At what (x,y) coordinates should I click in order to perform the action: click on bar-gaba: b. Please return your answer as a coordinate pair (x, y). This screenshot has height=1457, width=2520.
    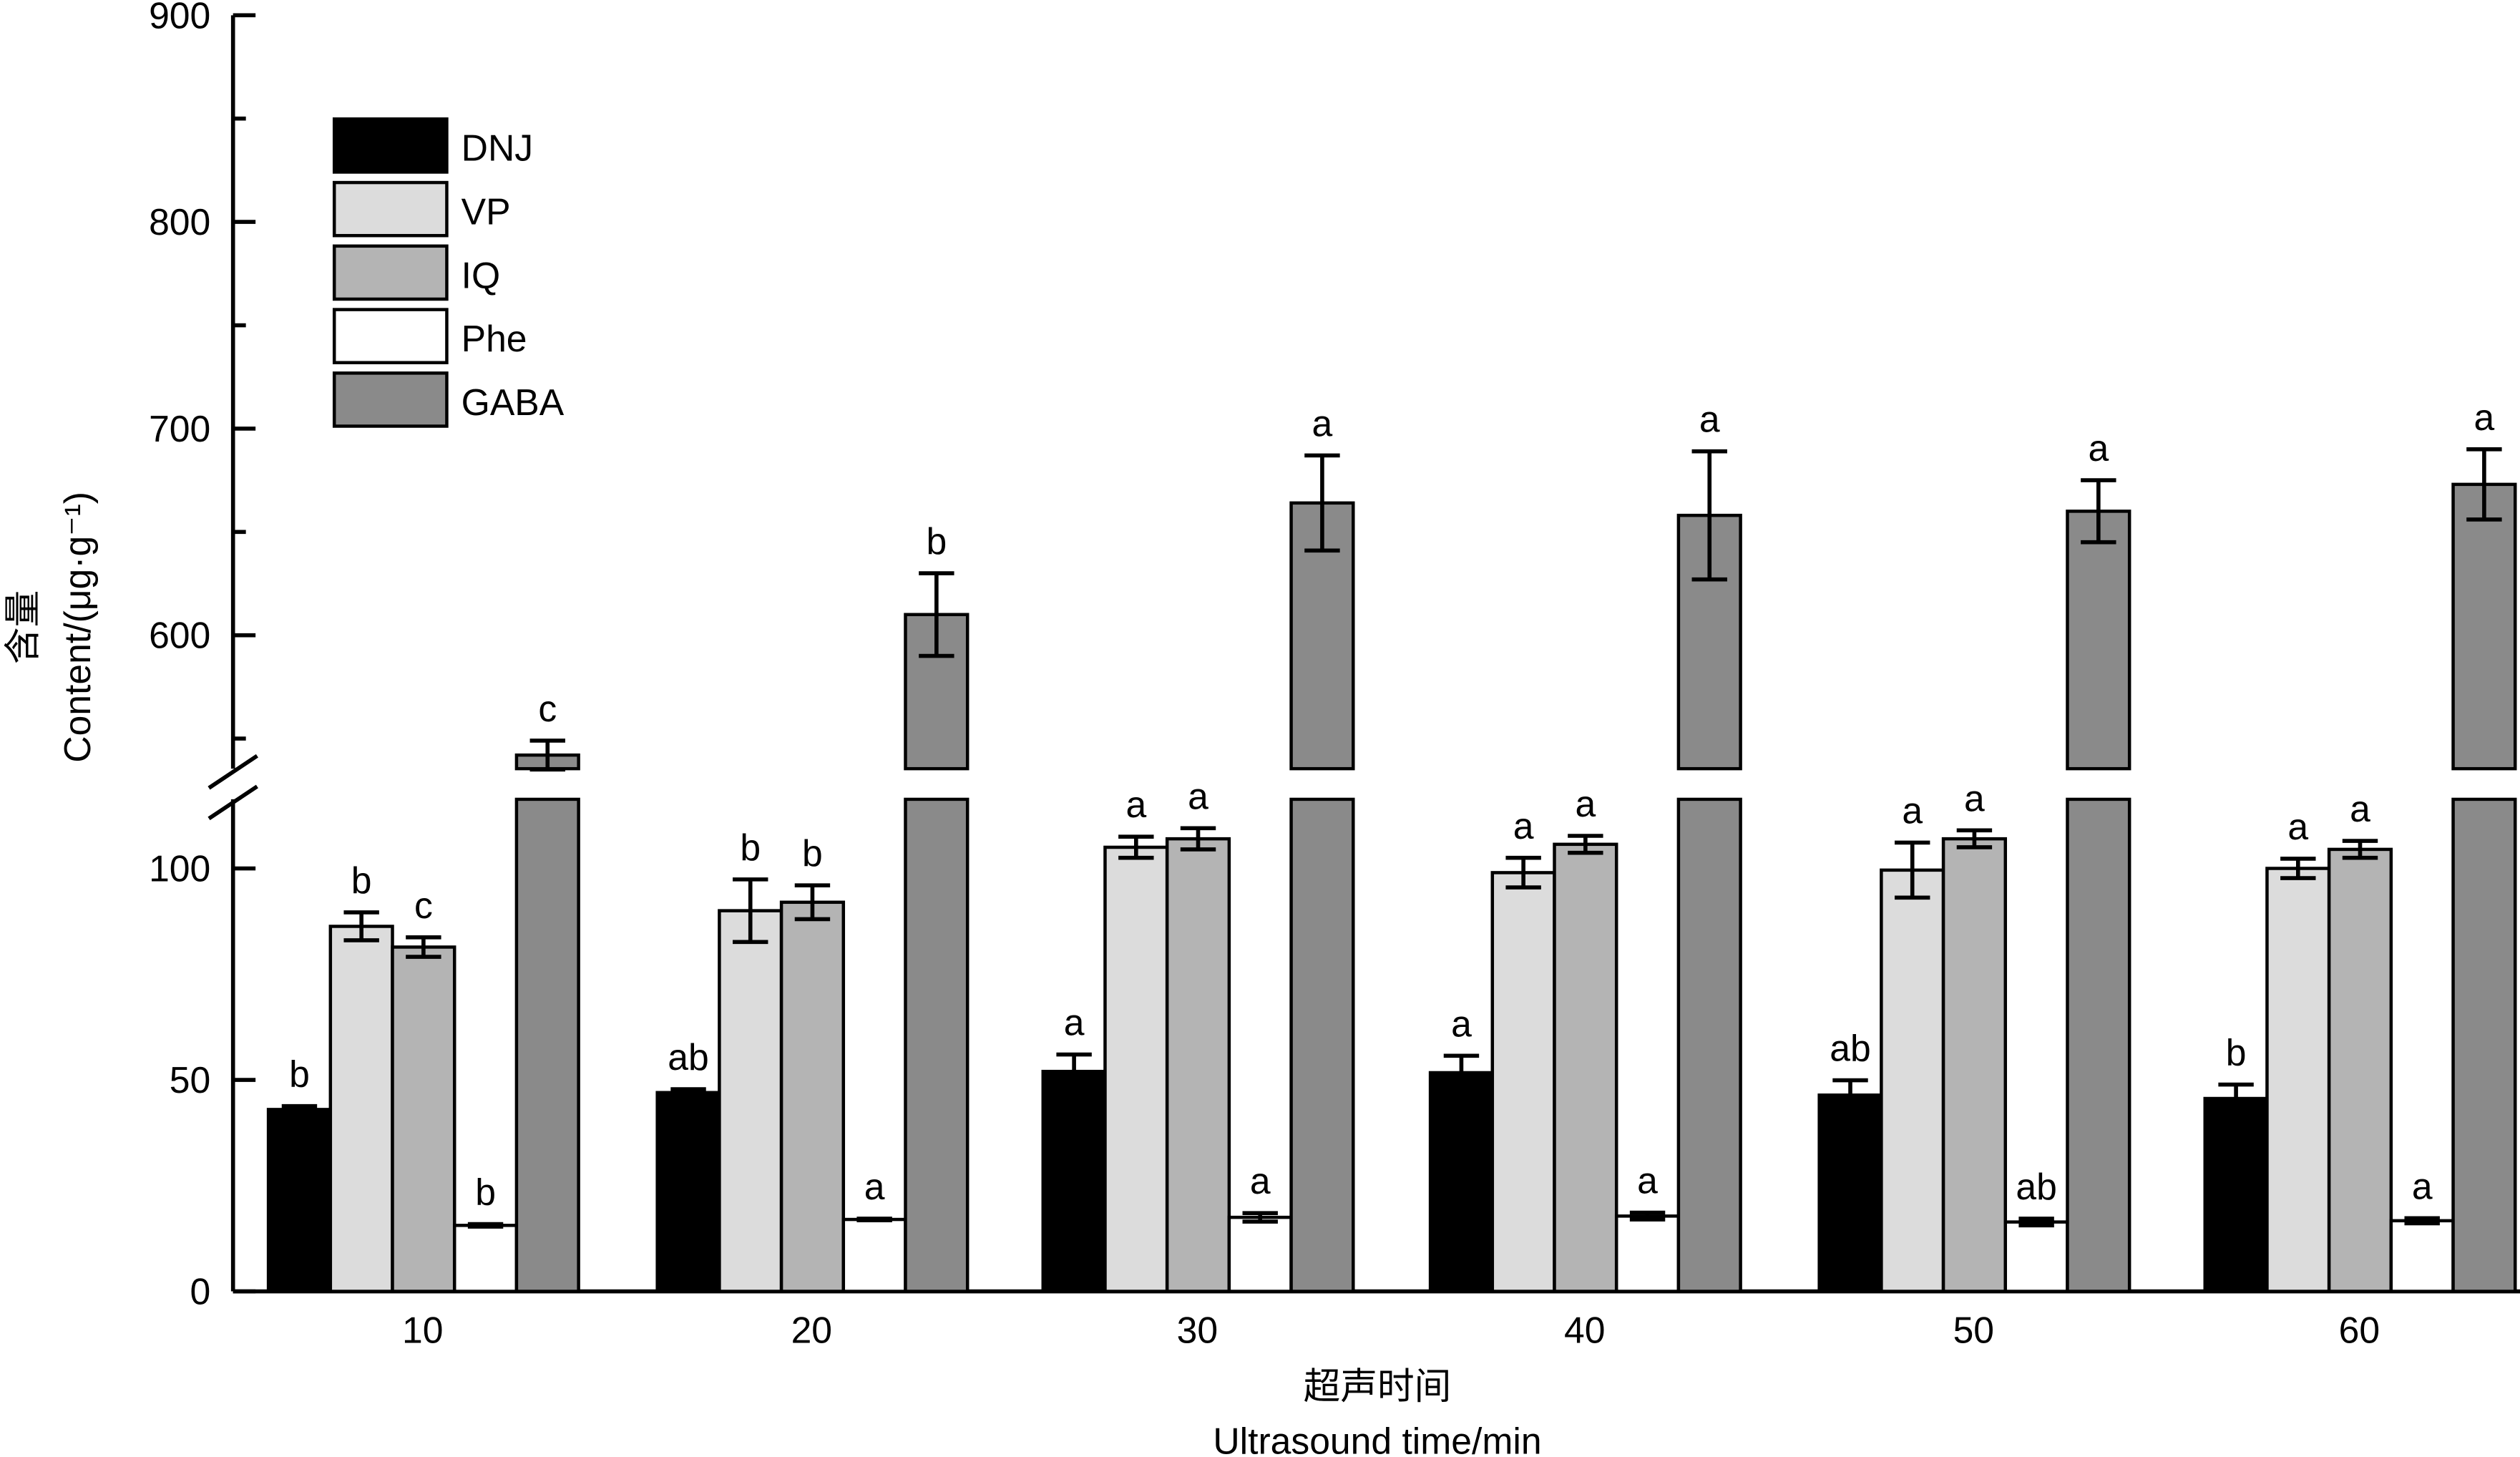
    Looking at the image, I should click on (936, 906).